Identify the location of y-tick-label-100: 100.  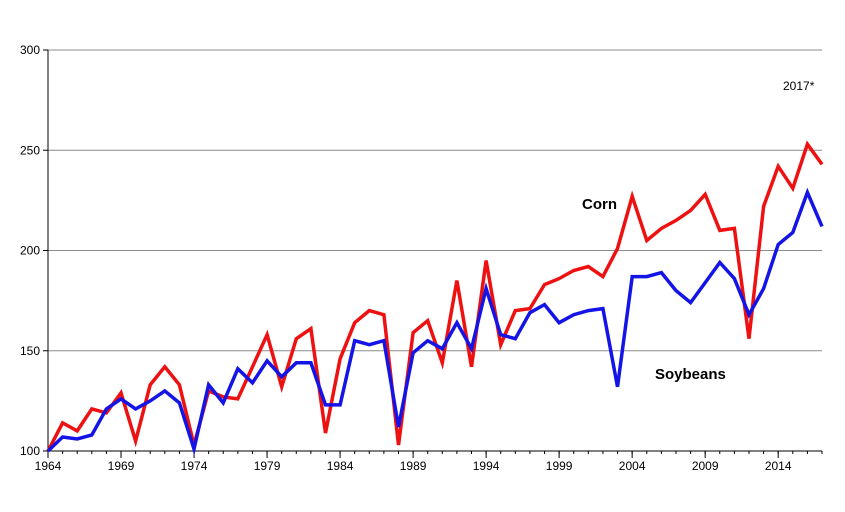
(30, 451).